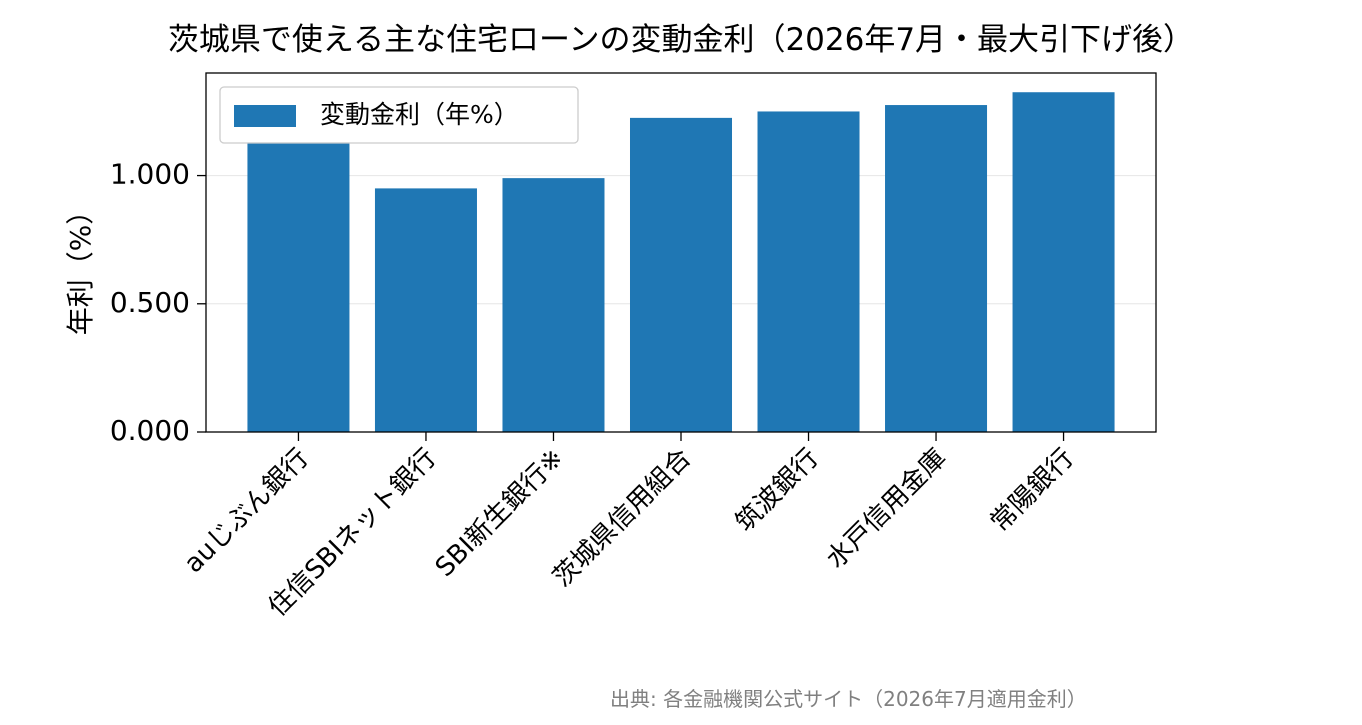 This screenshot has height=725, width=1362. What do you see at coordinates (681, 40) in the screenshot?
I see `chart-title: 茨城県で使える主な住宅ローンの変動金利（2026年7月・最大引下げ後）` at bounding box center [681, 40].